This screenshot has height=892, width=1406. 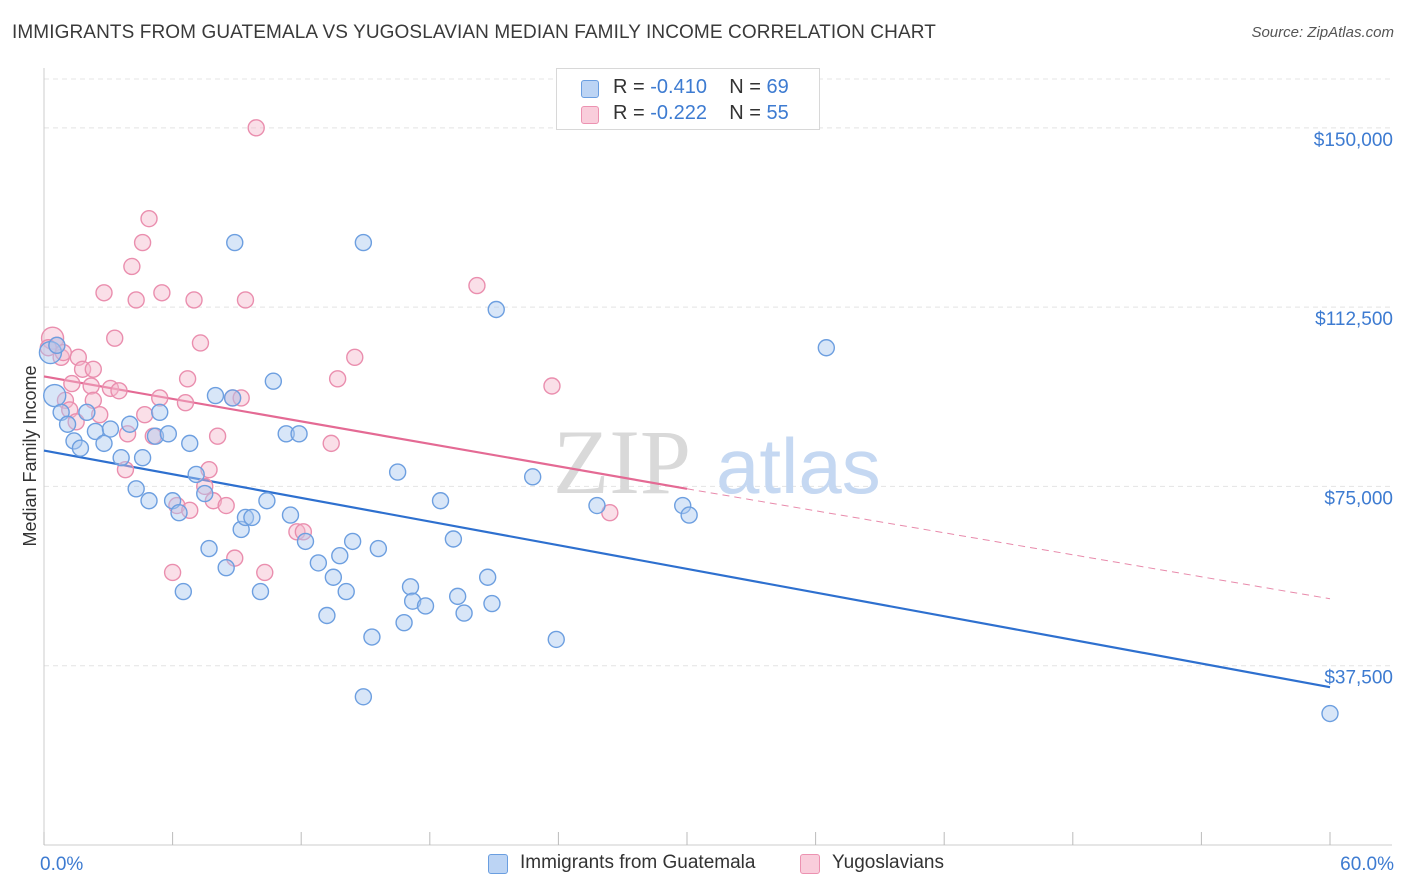 What do you see at coordinates (777, 87) in the screenshot?
I see `n-value: 69` at bounding box center [777, 87].